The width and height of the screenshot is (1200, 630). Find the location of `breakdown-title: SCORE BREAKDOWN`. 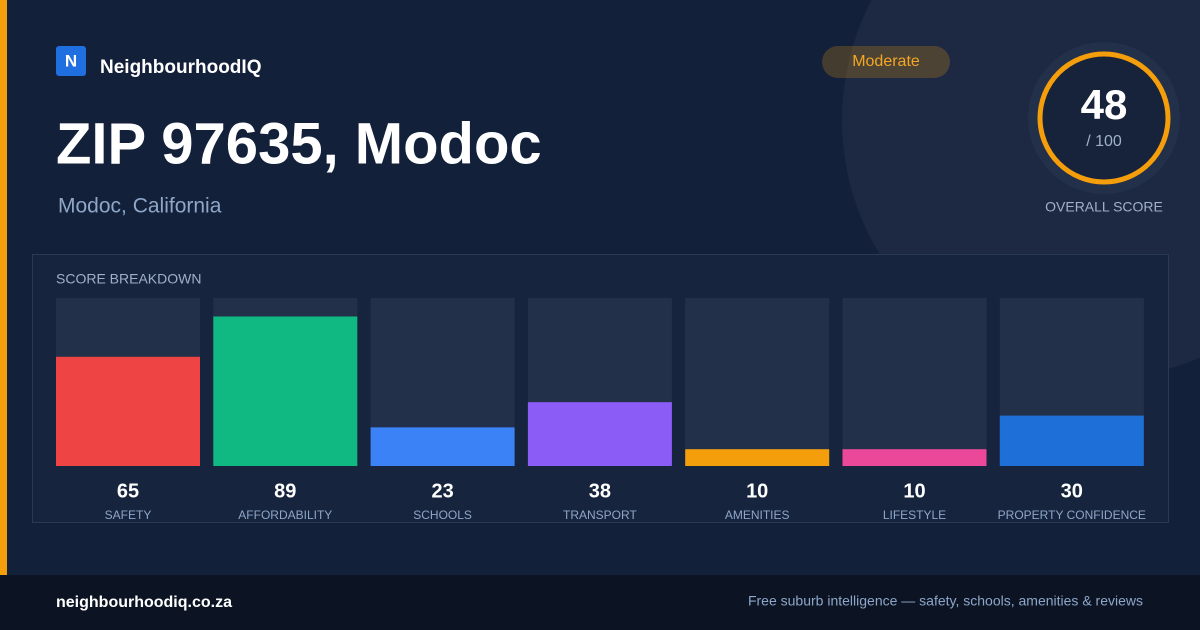

breakdown-title: SCORE BREAKDOWN is located at coordinates (128, 279).